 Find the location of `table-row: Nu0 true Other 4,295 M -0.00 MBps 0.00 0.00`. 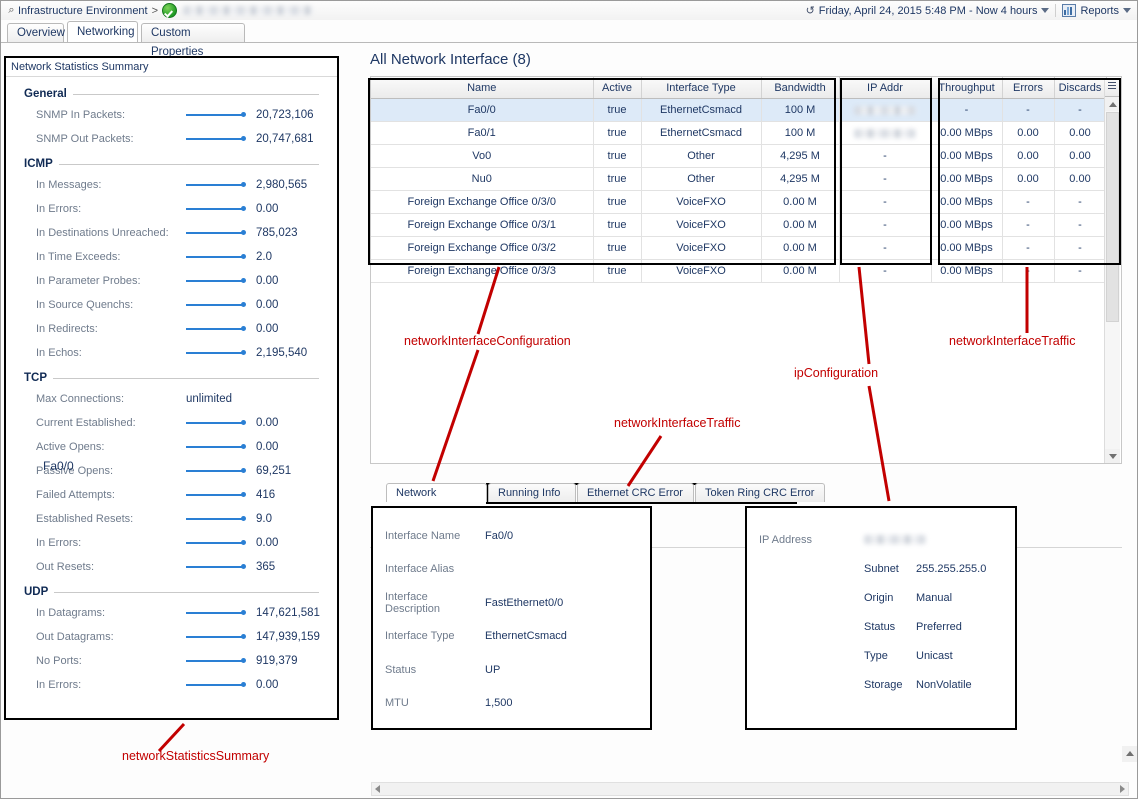

table-row: Nu0 true Other 4,295 M -0.00 MBps 0.00 0.00 is located at coordinates (739, 179).